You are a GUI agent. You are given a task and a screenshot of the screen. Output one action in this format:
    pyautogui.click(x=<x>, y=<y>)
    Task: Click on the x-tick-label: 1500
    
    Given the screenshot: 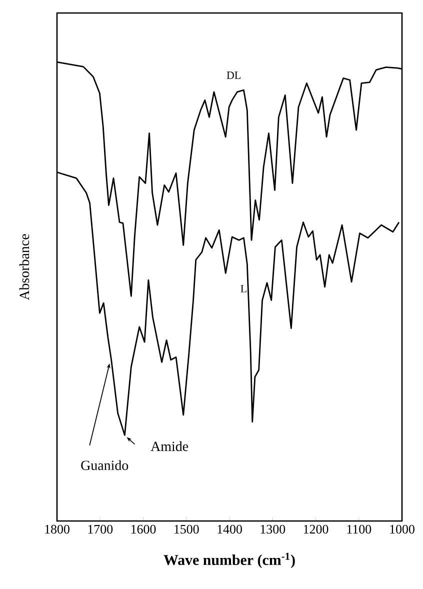 What is the action you would take?
    pyautogui.click(x=186, y=529)
    